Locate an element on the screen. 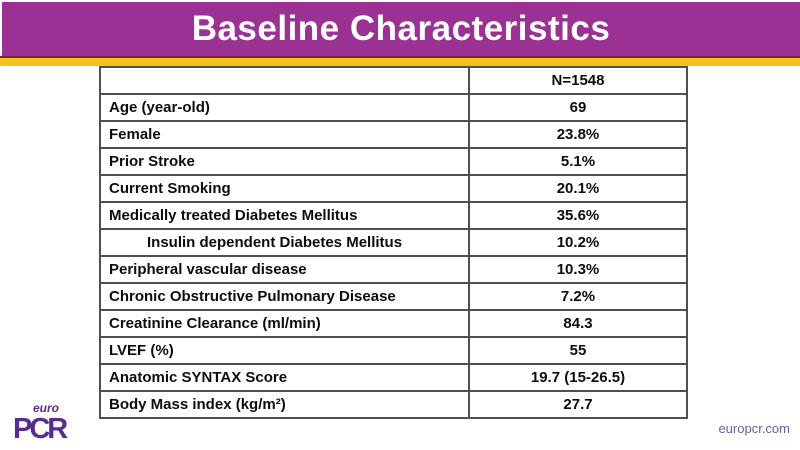  row-value: 7.2% is located at coordinates (578, 296).